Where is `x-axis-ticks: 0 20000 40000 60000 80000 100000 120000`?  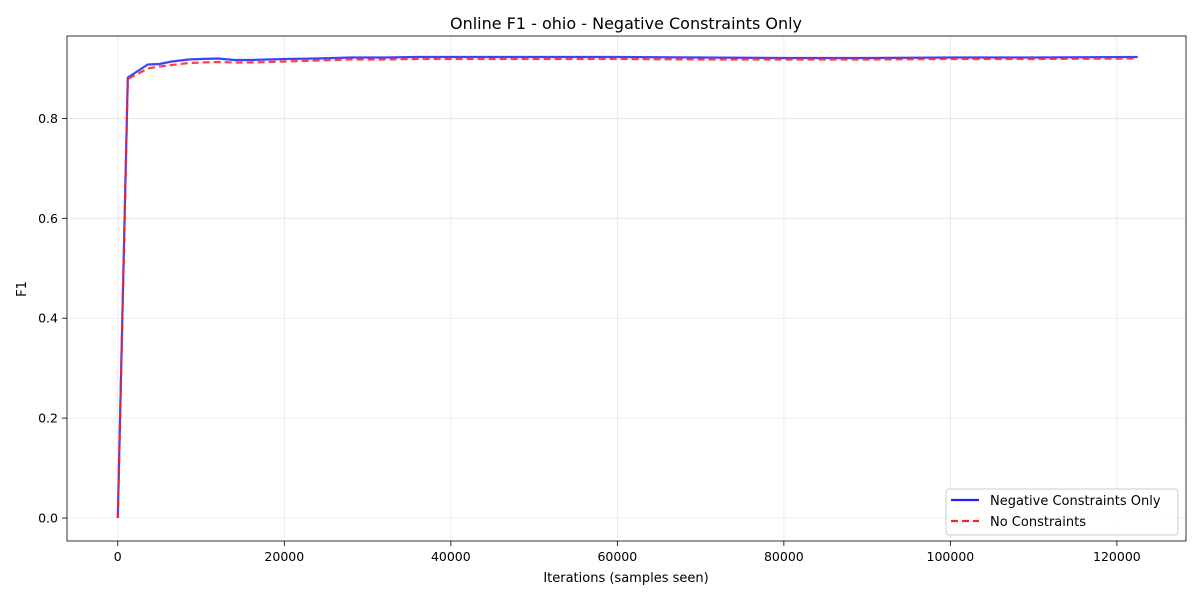 x-axis-ticks: 0 20000 40000 60000 80000 100000 120000 is located at coordinates (627, 552).